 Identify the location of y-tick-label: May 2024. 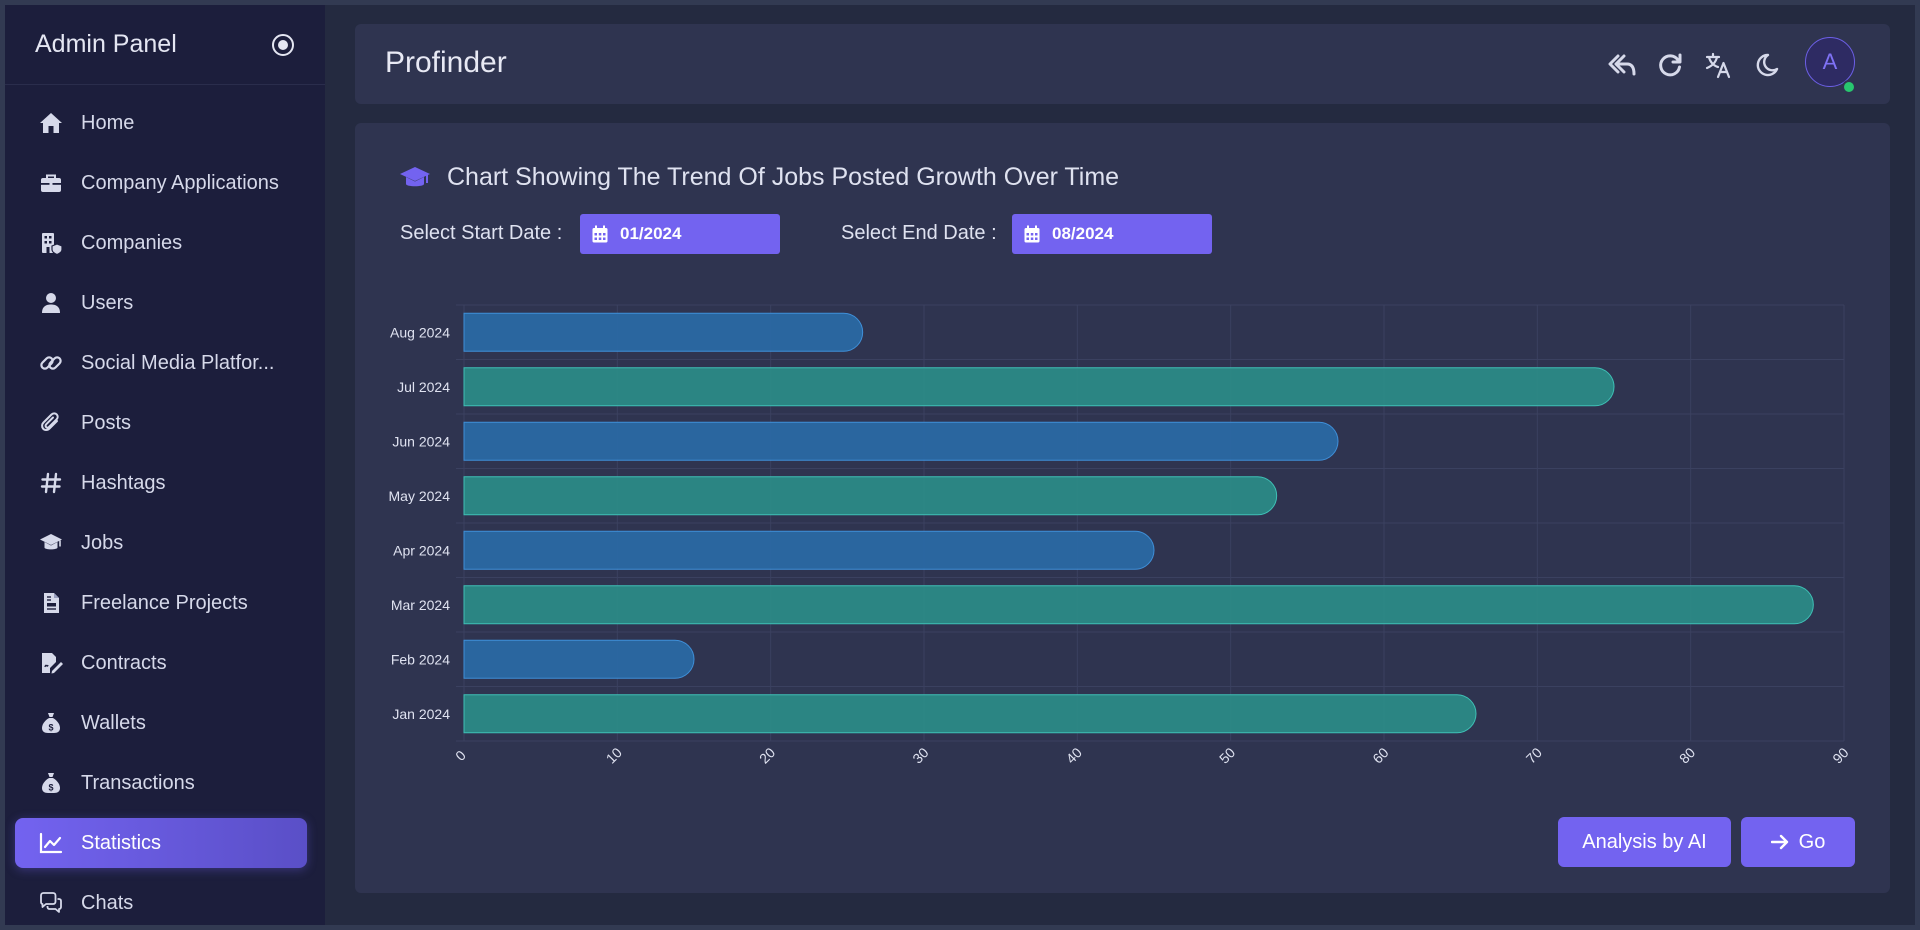
(420, 496).